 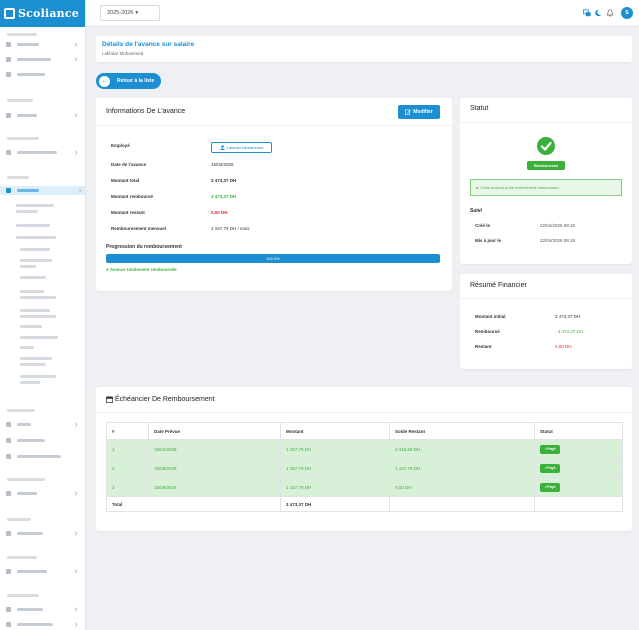 What do you see at coordinates (222, 147) in the screenshot?
I see `user-icon` at bounding box center [222, 147].